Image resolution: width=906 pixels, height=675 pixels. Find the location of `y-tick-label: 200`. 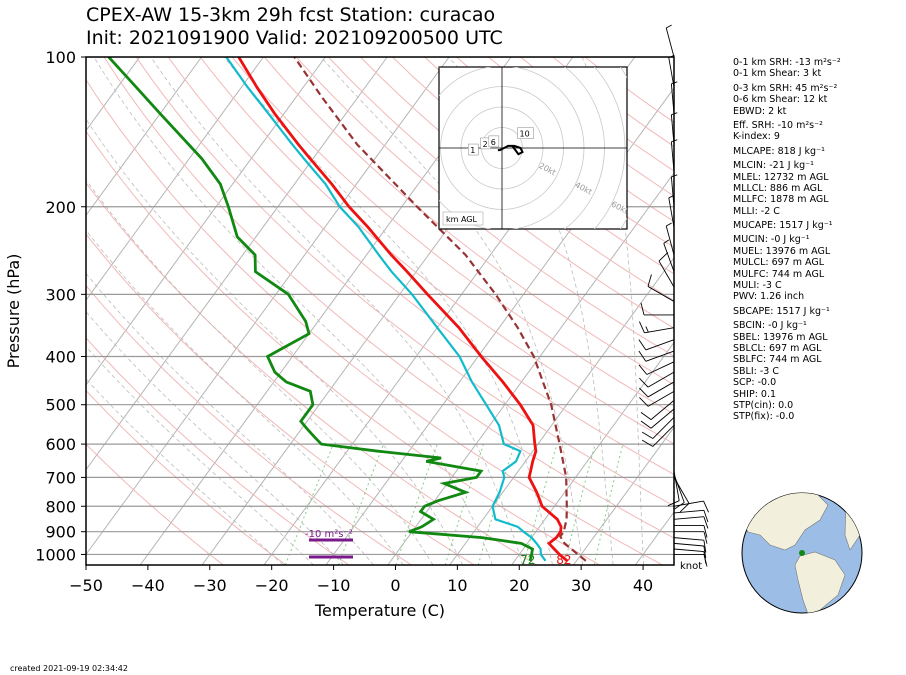

y-tick-label: 200 is located at coordinates (60, 207).